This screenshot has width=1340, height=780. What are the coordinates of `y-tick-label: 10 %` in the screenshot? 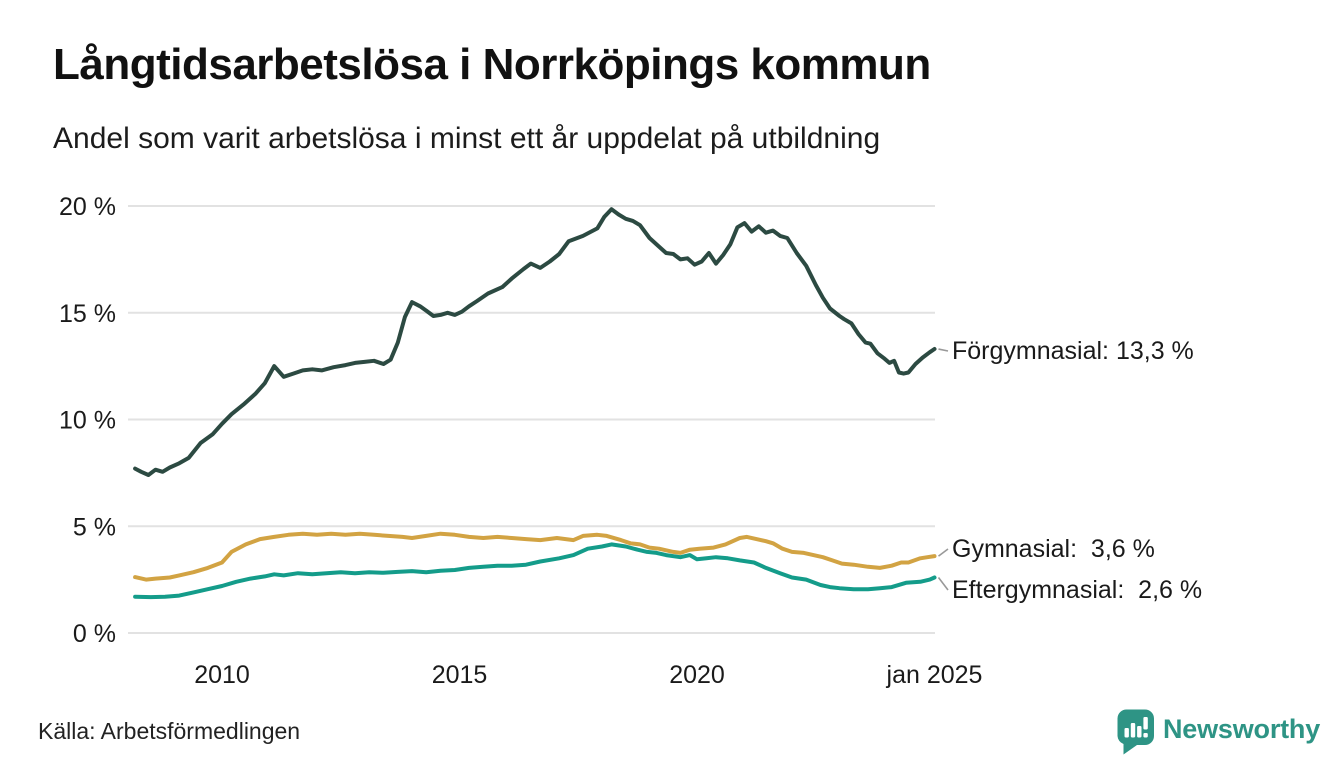 It's located at (87, 421).